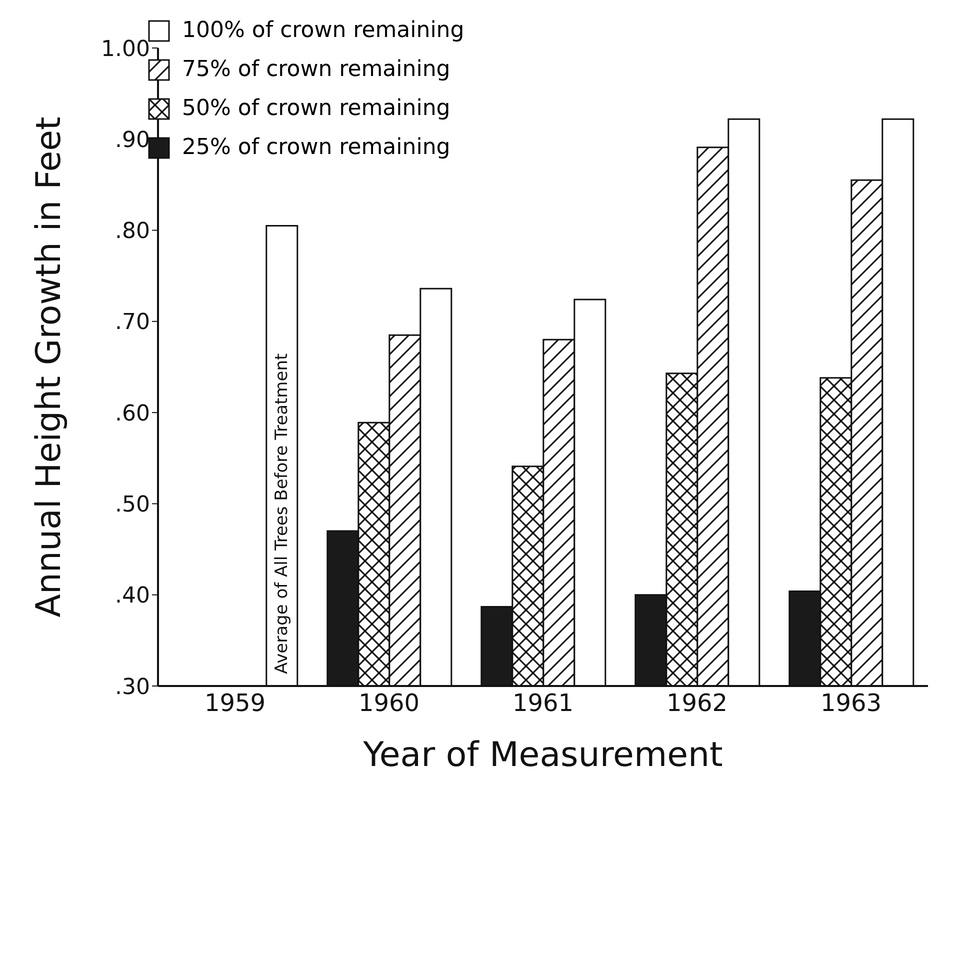 The width and height of the screenshot is (954, 963). I want to click on x-tick-label: 1959, so click(235, 703).